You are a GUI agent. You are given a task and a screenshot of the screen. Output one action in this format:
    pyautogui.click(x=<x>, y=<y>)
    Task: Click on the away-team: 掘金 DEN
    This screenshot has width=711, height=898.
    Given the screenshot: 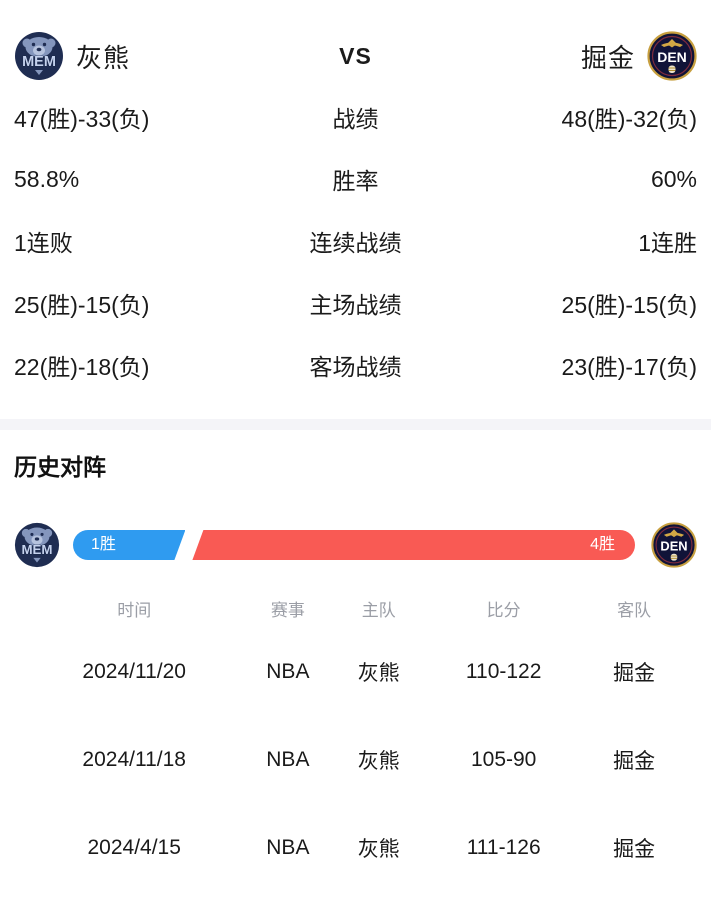 What is the action you would take?
    pyautogui.click(x=639, y=56)
    